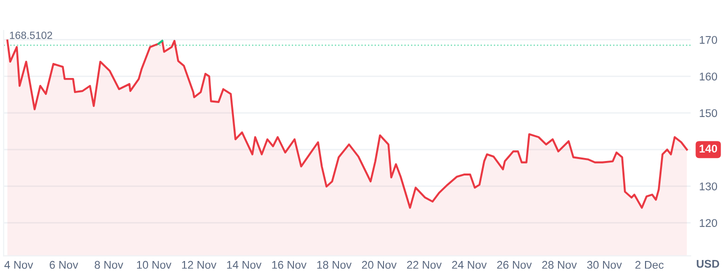 Image resolution: width=727 pixels, height=278 pixels. I want to click on text: 140, so click(709, 148).